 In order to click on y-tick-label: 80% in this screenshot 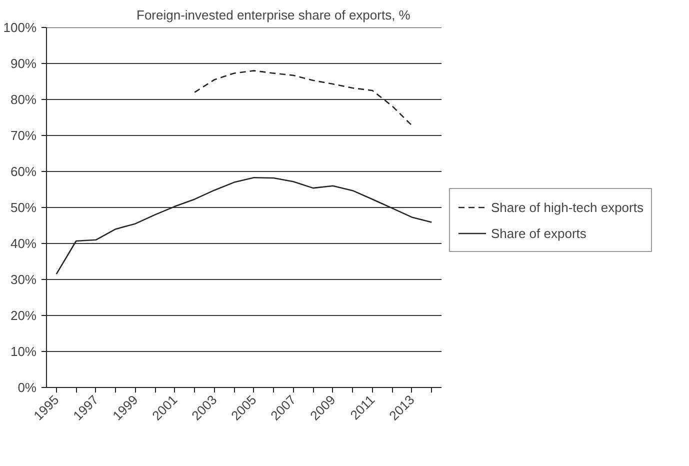, I will do `click(23, 99)`.